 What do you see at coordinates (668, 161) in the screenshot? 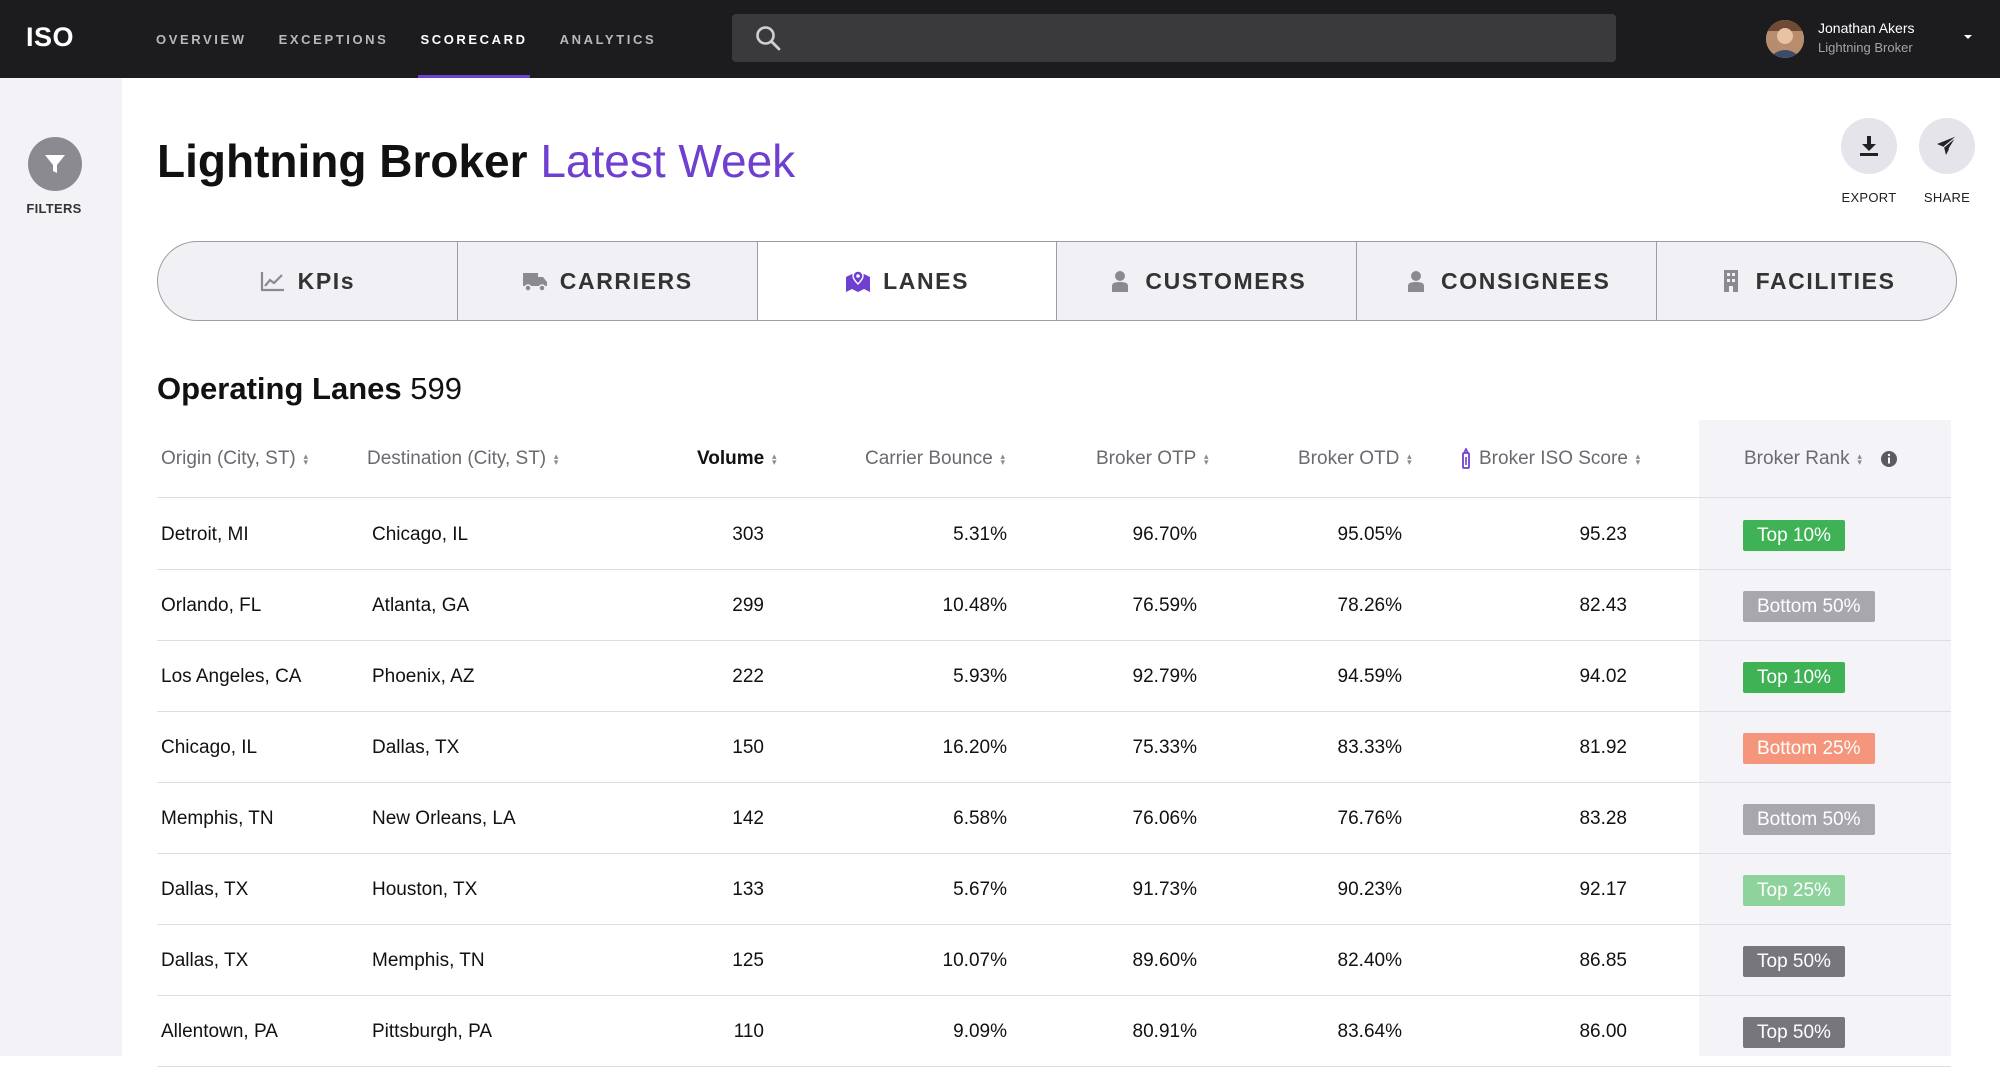
I see `page-title-period: Latest Week` at bounding box center [668, 161].